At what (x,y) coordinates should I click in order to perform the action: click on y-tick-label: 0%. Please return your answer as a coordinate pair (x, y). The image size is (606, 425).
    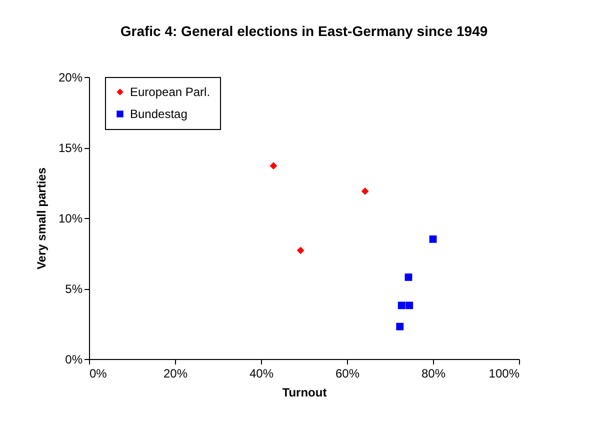
    Looking at the image, I should click on (74, 359).